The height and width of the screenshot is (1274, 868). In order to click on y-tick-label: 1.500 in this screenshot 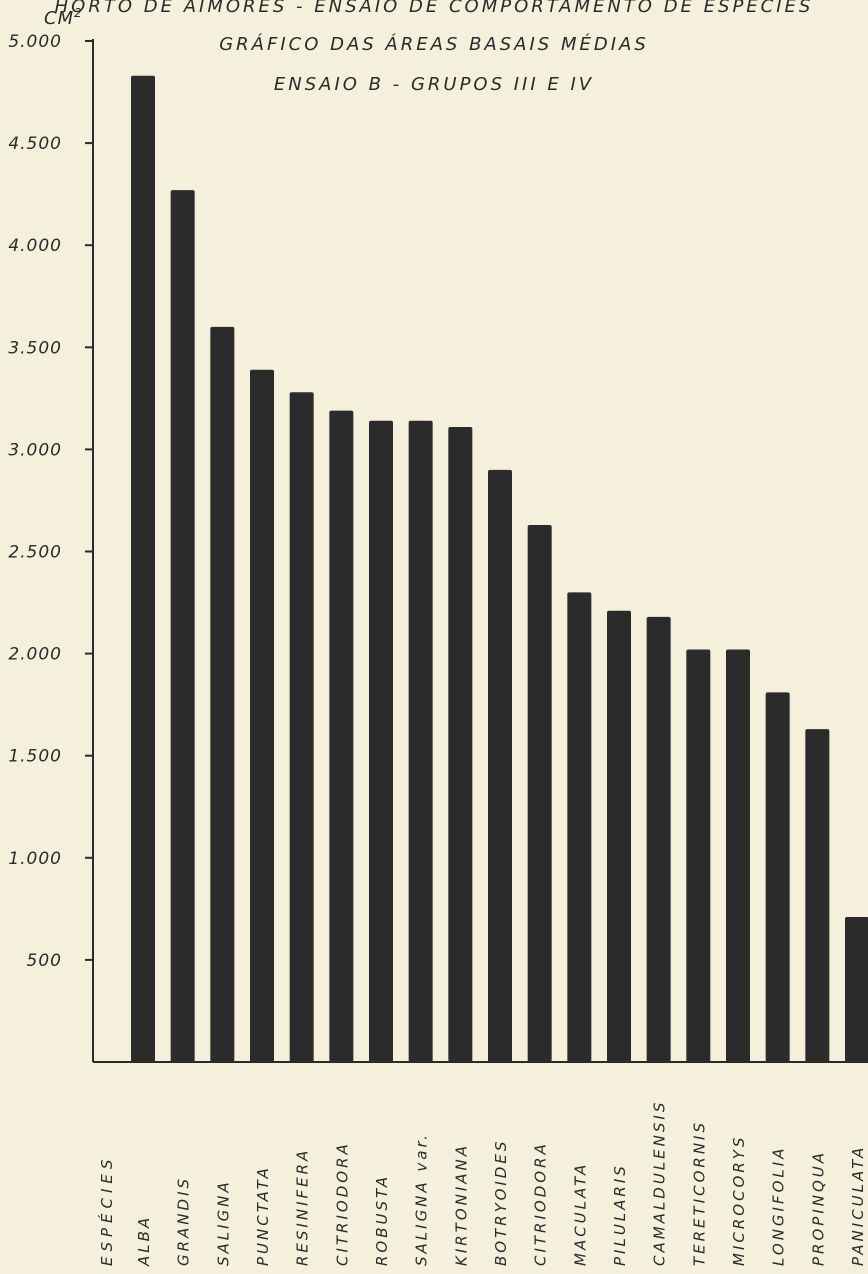, I will do `click(35, 757)`.